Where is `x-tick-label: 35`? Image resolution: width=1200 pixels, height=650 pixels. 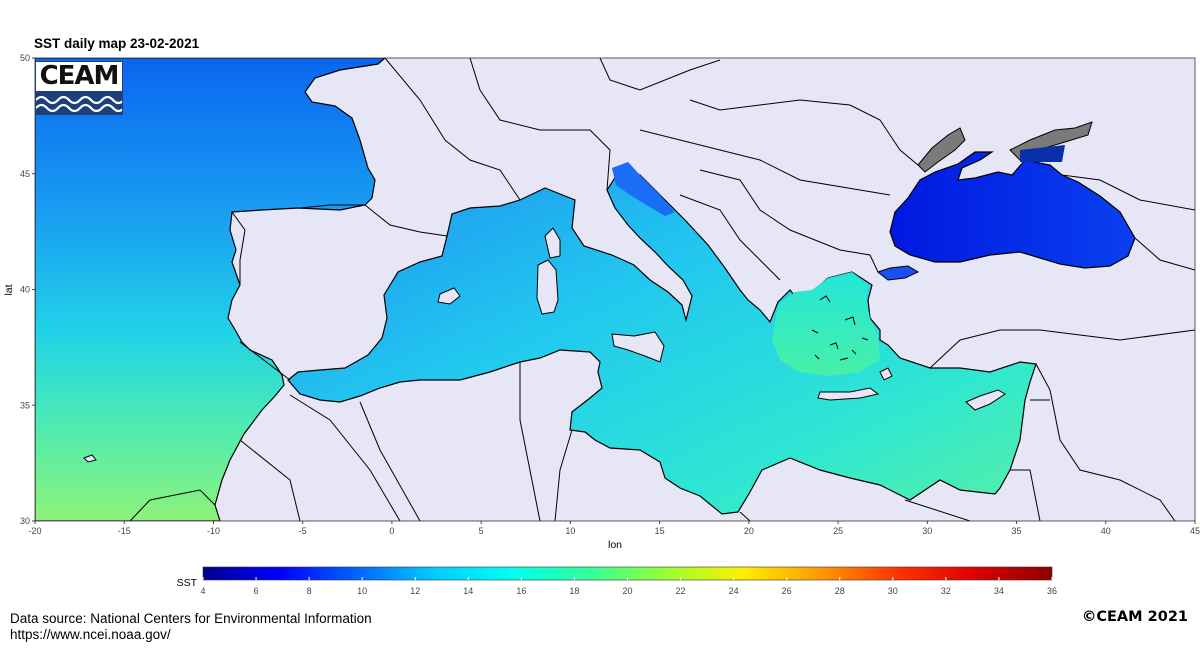
x-tick-label: 35 is located at coordinates (1017, 531).